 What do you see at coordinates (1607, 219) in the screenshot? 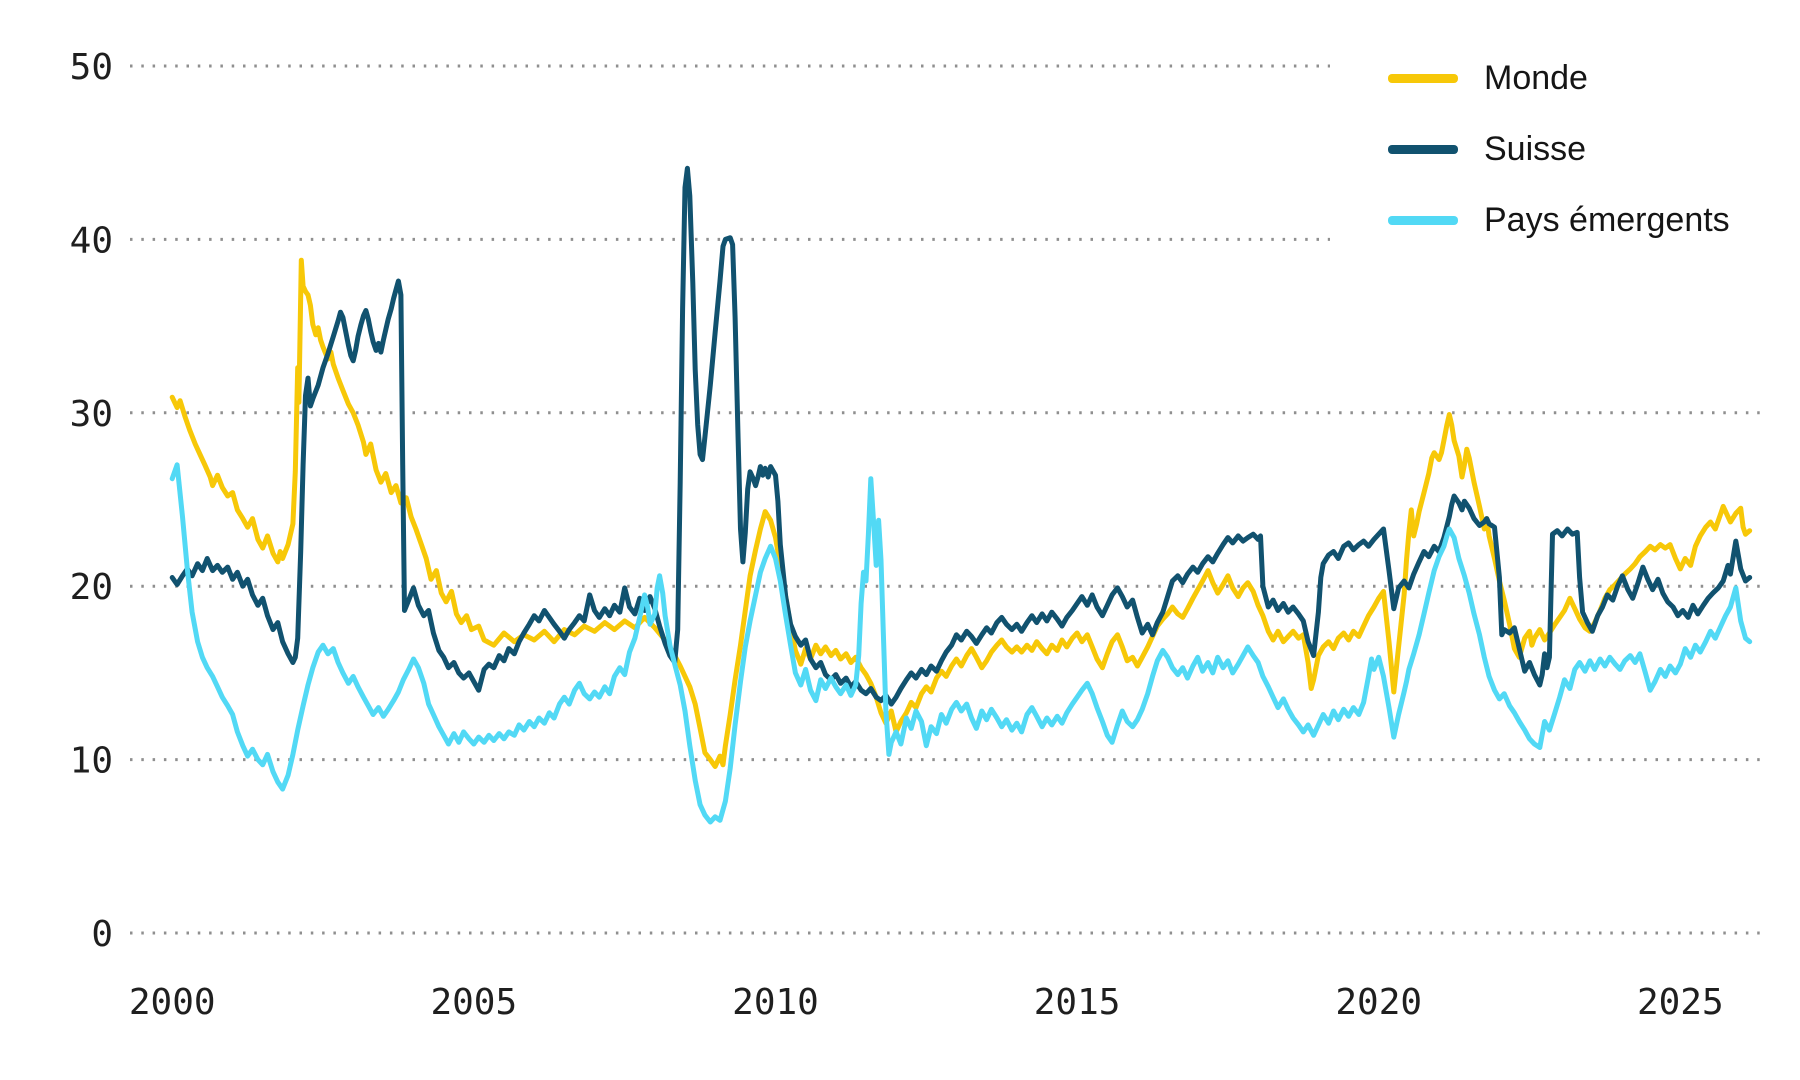
I see `legend-label-pays-emergents: Pays émergents` at bounding box center [1607, 219].